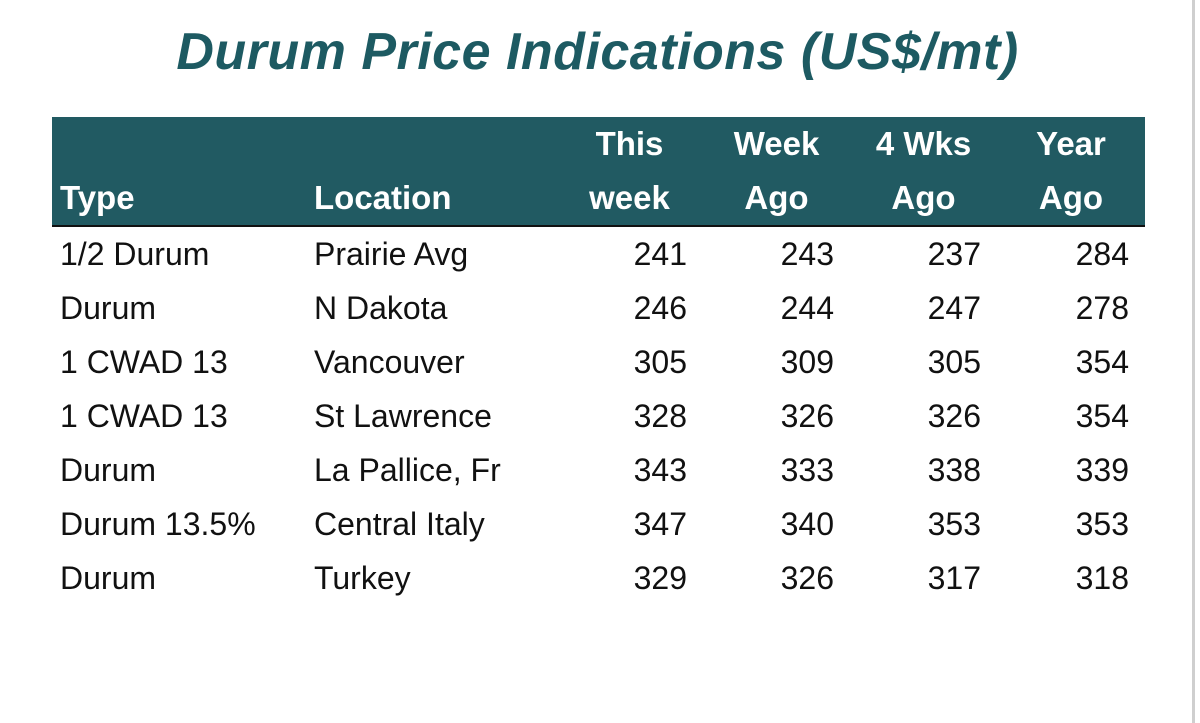 The width and height of the screenshot is (1200, 723). I want to click on 4wks-ago-cell: 247, so click(954, 307).